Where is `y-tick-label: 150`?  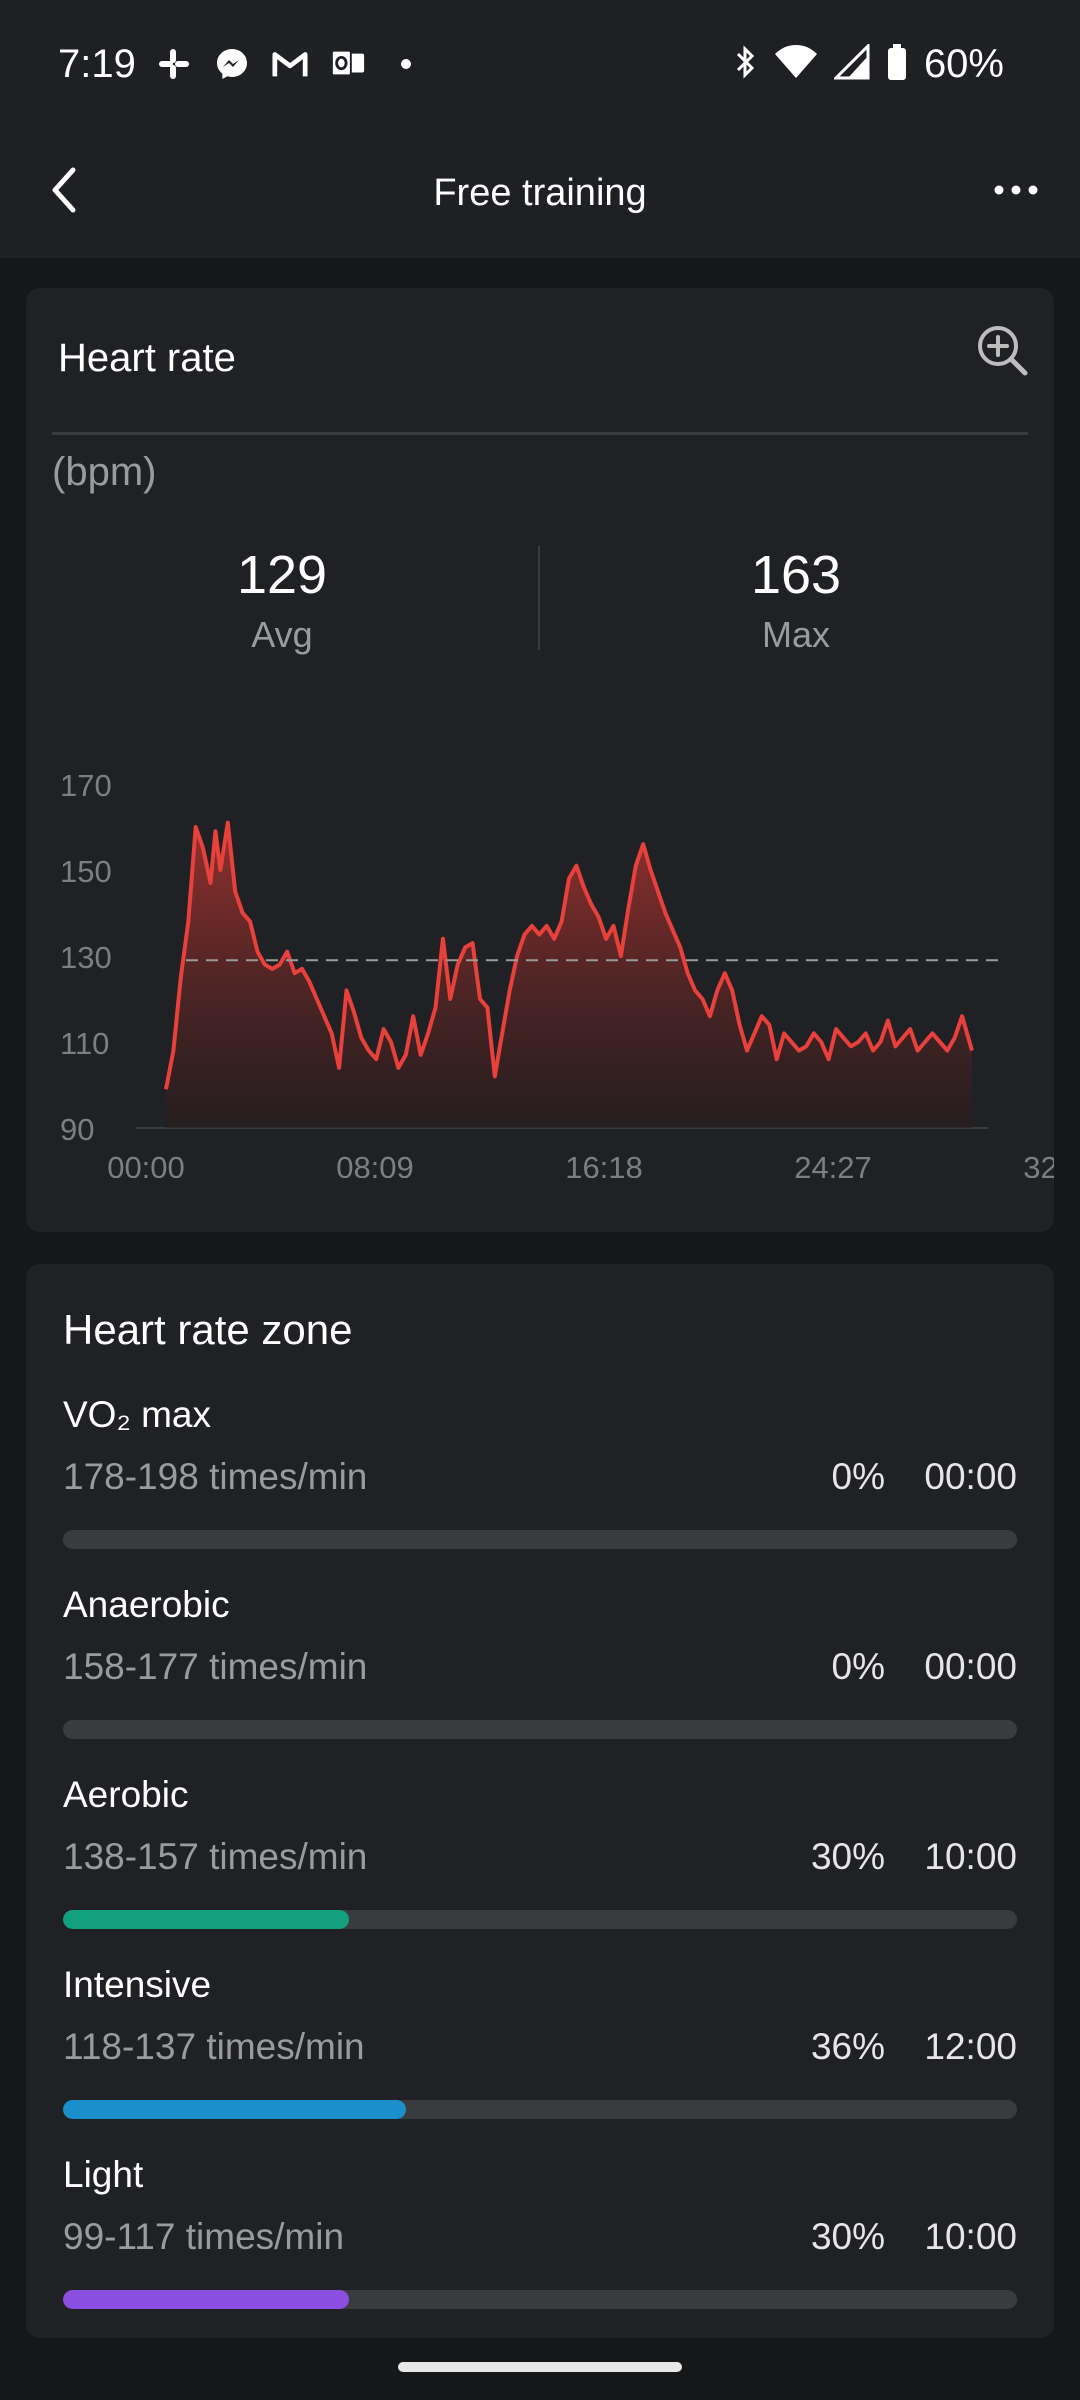 y-tick-label: 150 is located at coordinates (86, 871).